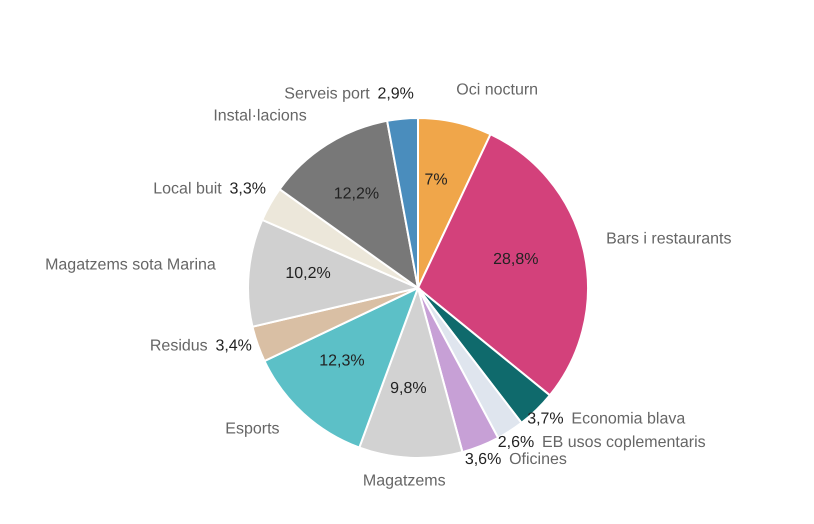 The width and height of the screenshot is (814, 524). I want to click on data-label: 3,7%, so click(545, 419).